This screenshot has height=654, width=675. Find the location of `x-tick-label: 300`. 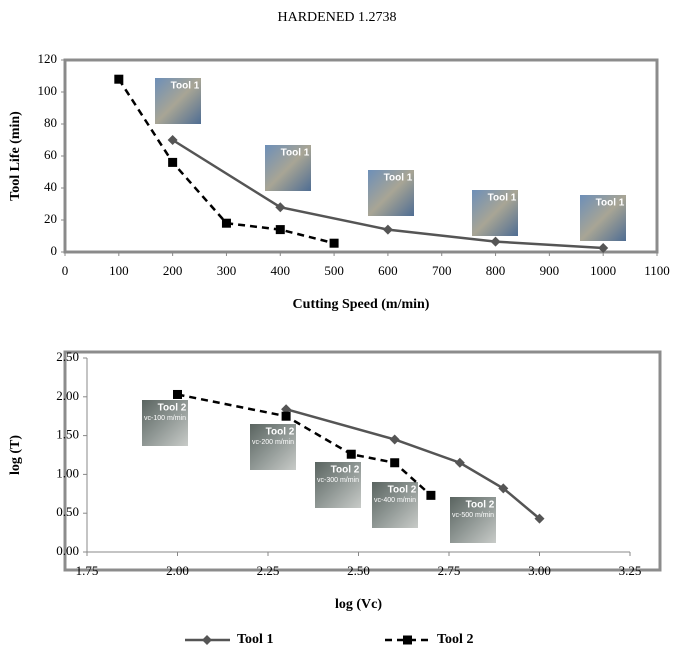

x-tick-label: 300 is located at coordinates (227, 270).